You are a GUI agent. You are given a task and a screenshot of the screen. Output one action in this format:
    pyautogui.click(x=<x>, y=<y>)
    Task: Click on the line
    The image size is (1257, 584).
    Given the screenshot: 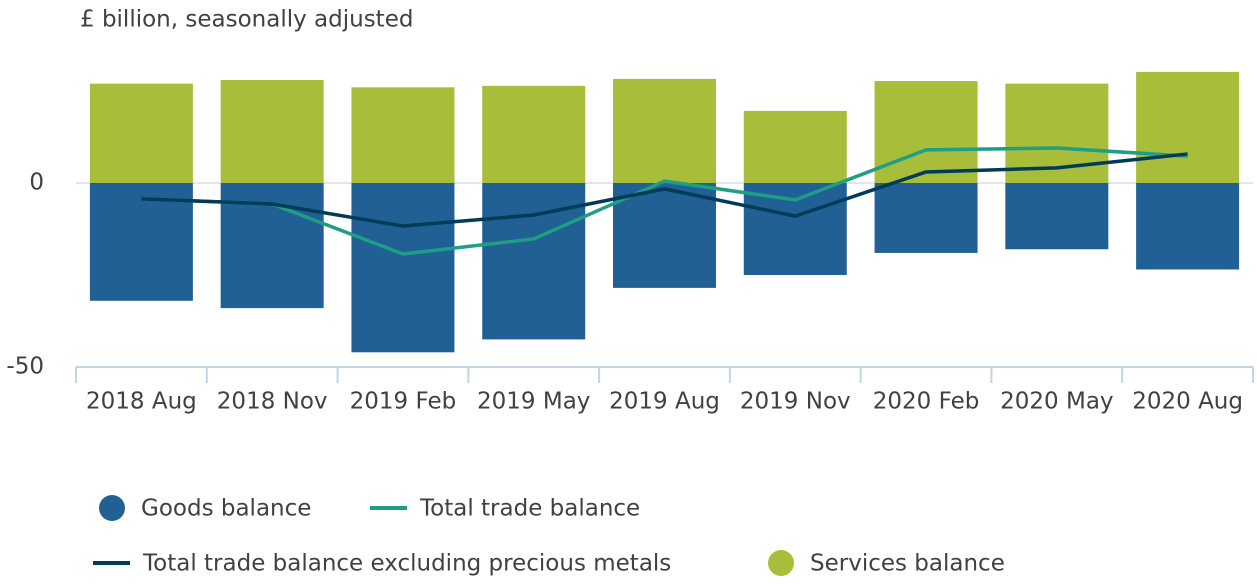 What is the action you would take?
    pyautogui.click(x=664, y=190)
    